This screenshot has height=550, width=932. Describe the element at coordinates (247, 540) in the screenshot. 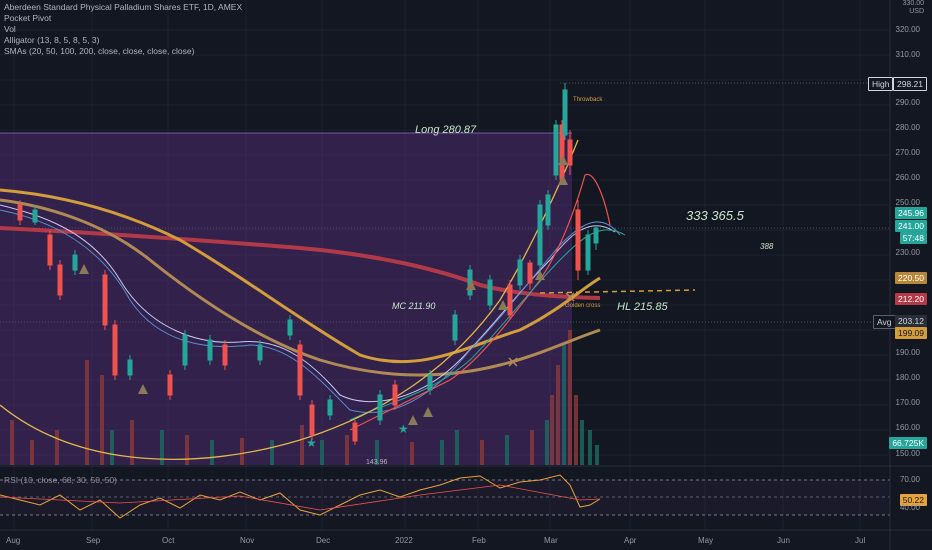

I see `time-tick: Nov` at that location.